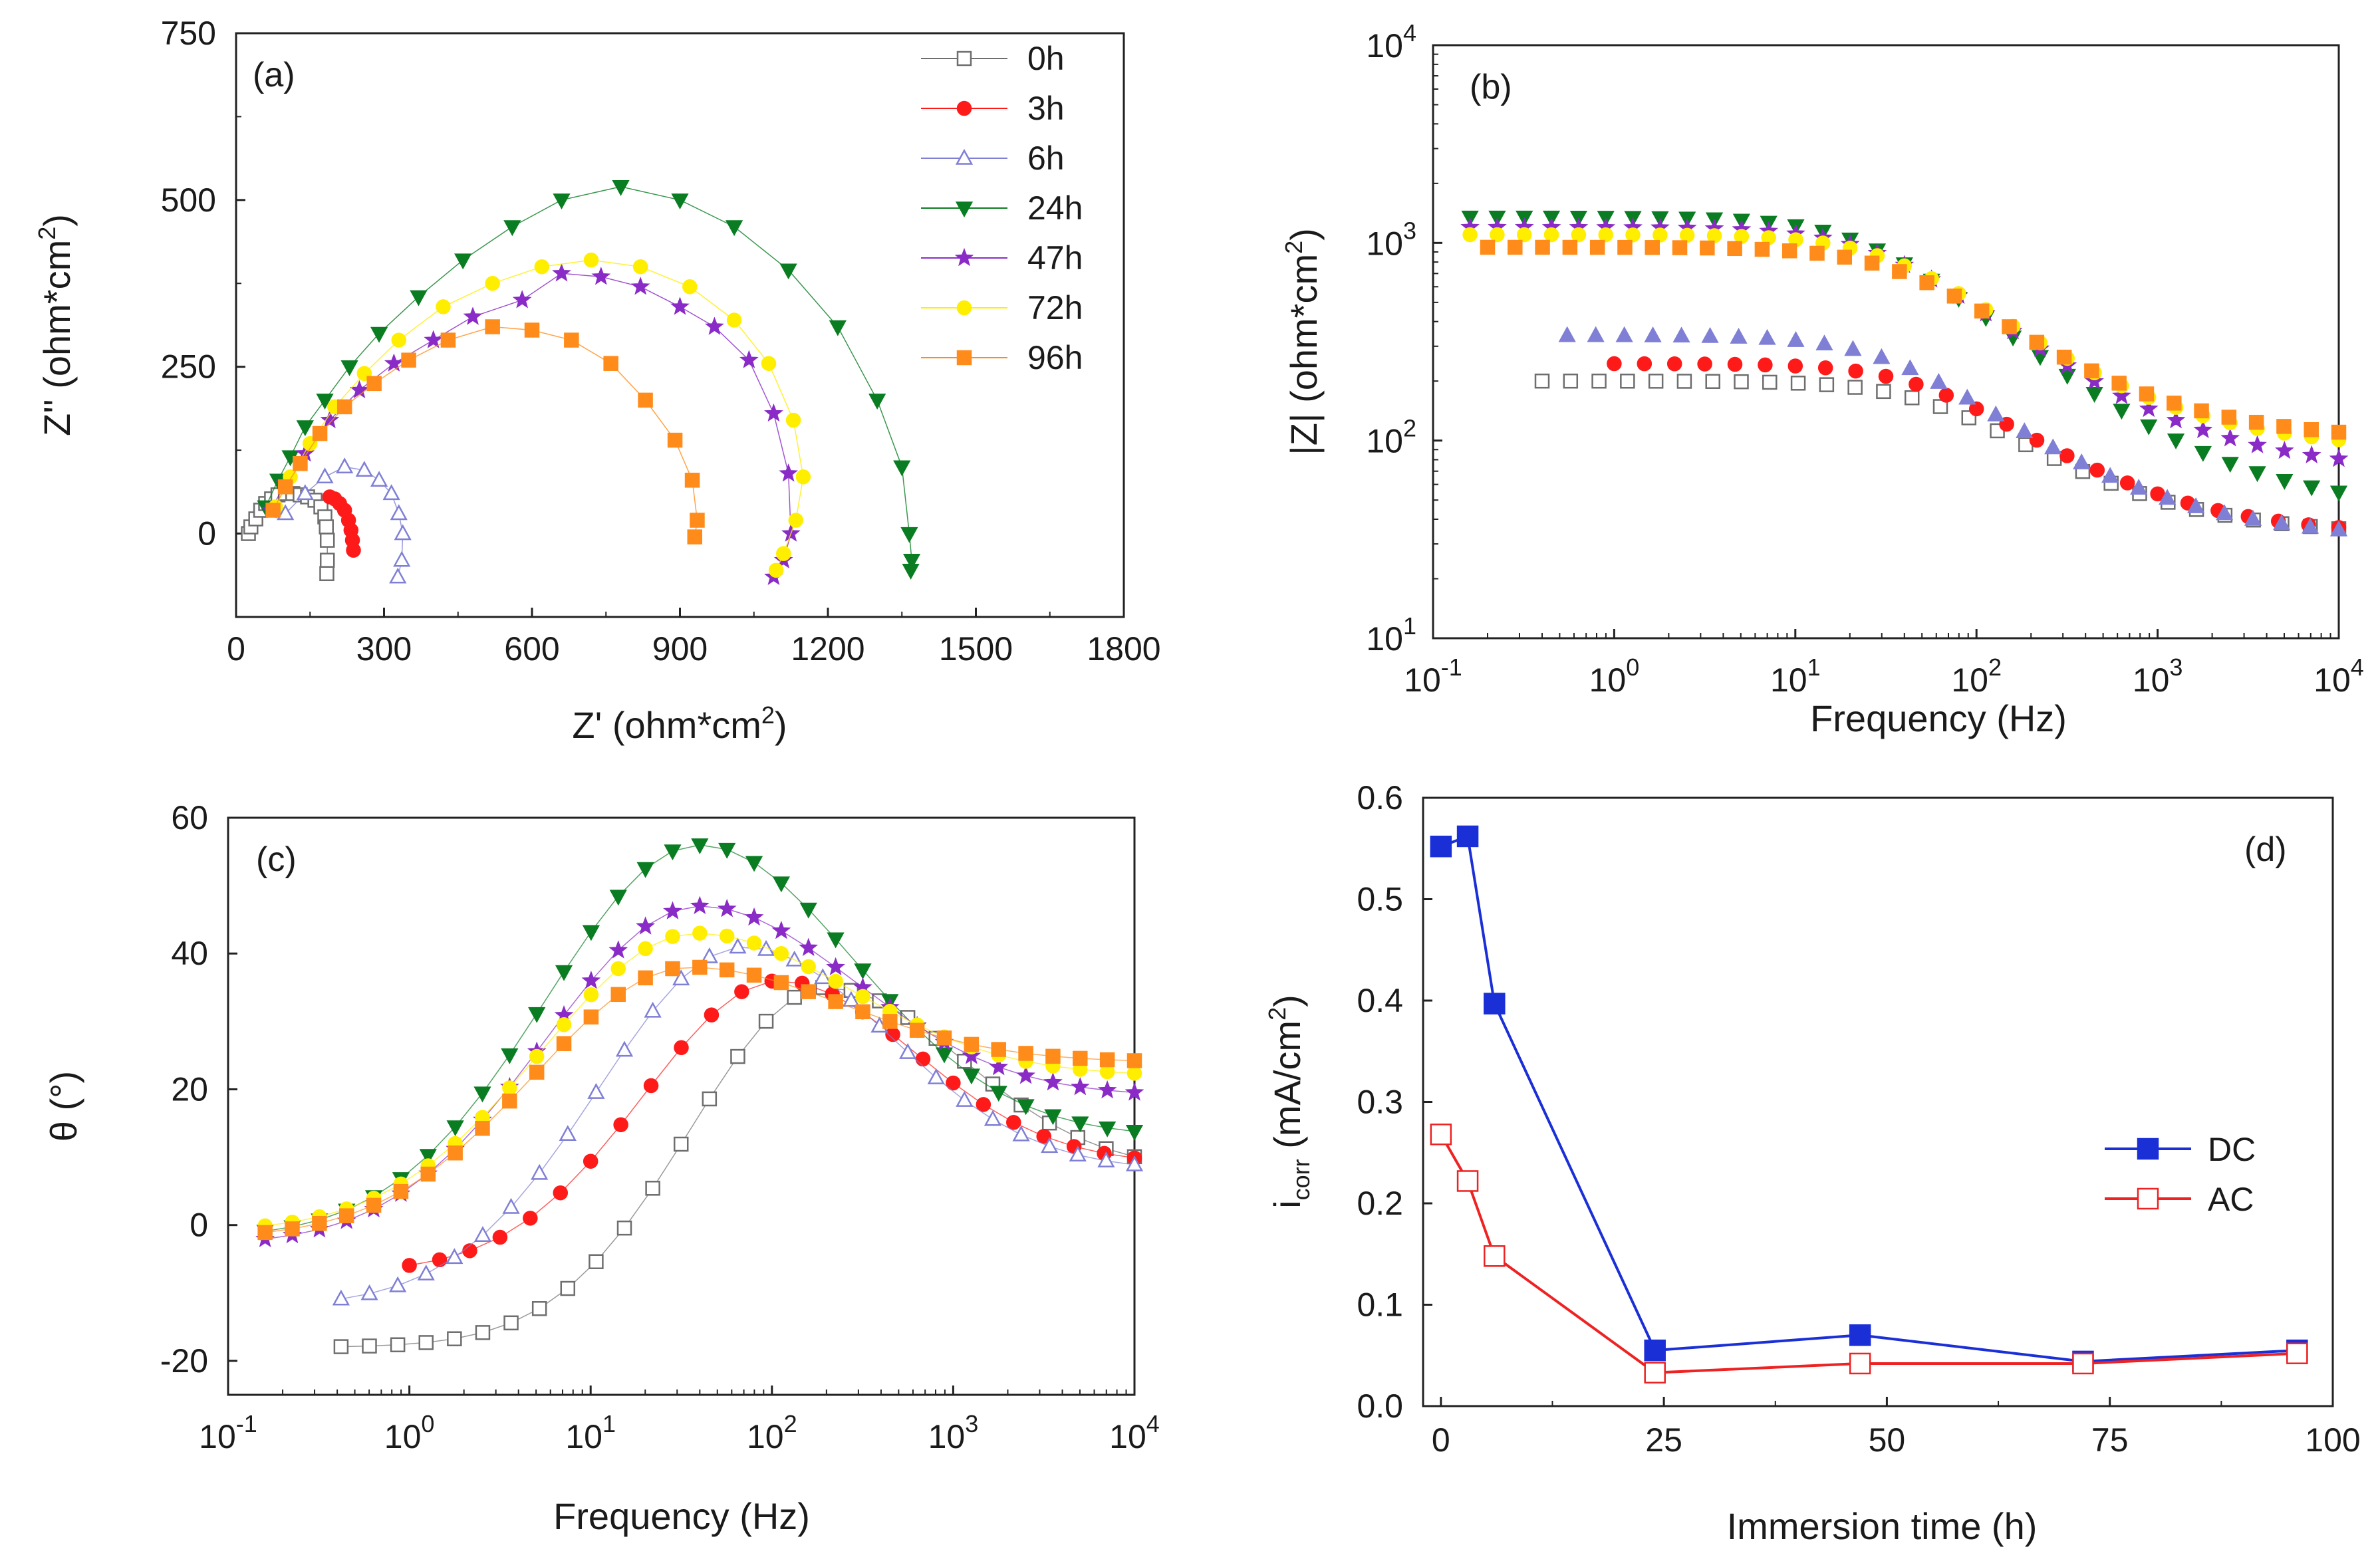  I want to click on legend-marker, so click(964, 209).